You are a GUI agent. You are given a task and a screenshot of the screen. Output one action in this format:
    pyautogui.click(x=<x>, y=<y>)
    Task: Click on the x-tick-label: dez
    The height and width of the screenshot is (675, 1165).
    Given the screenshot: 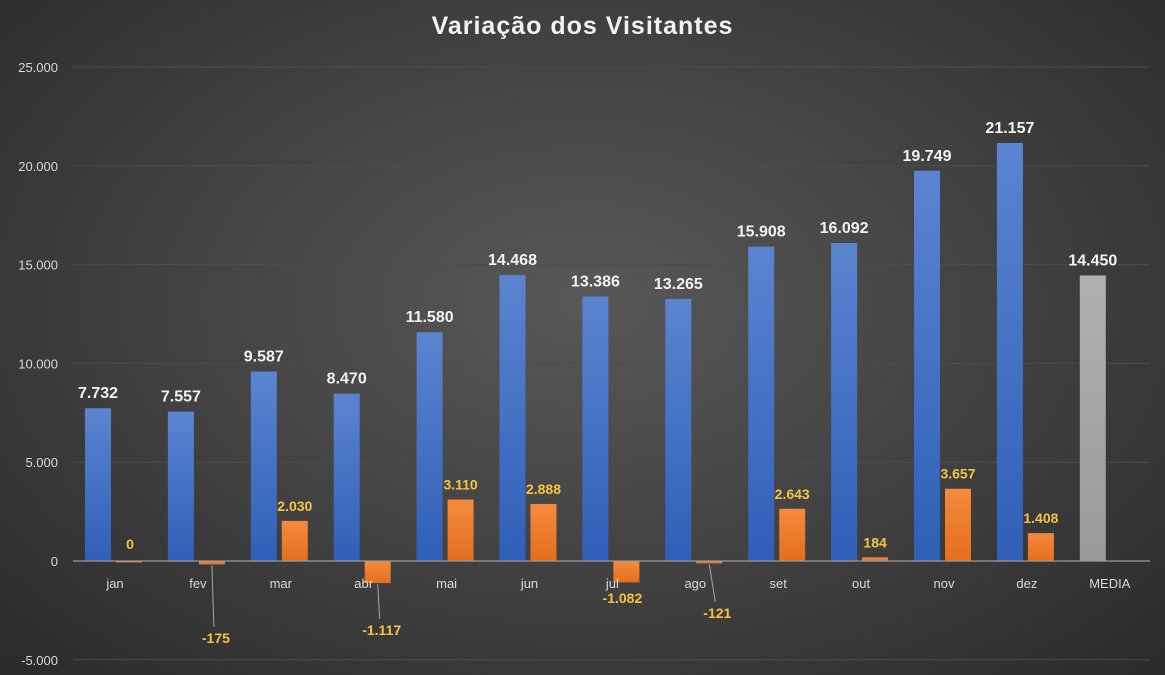 What is the action you would take?
    pyautogui.click(x=1026, y=583)
    